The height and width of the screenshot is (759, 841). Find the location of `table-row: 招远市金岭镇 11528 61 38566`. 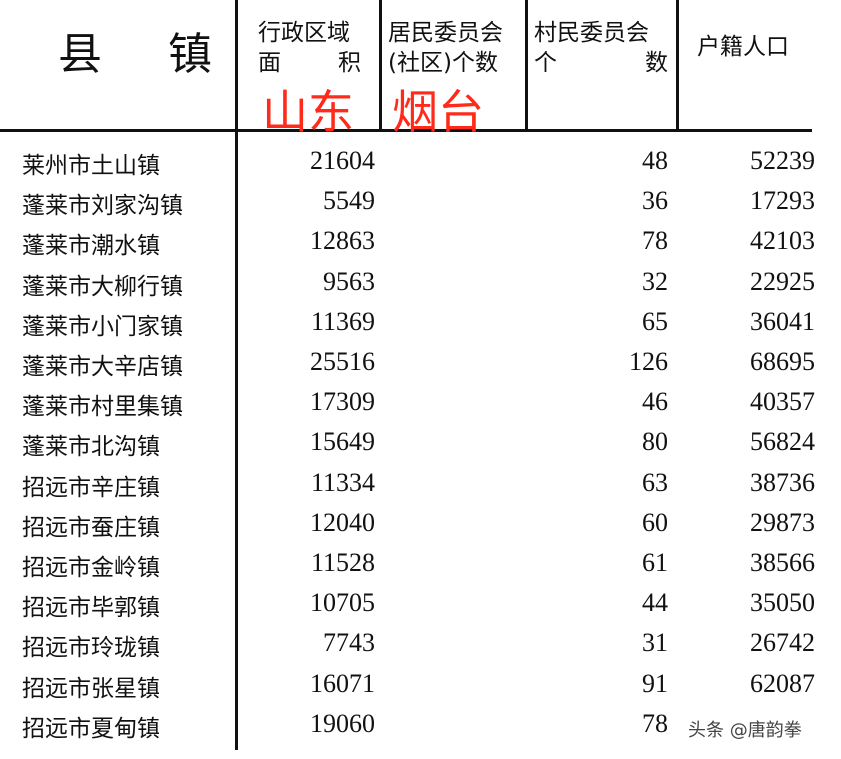

table-row: 招远市金岭镇 11528 61 38566 is located at coordinates (420, 568).